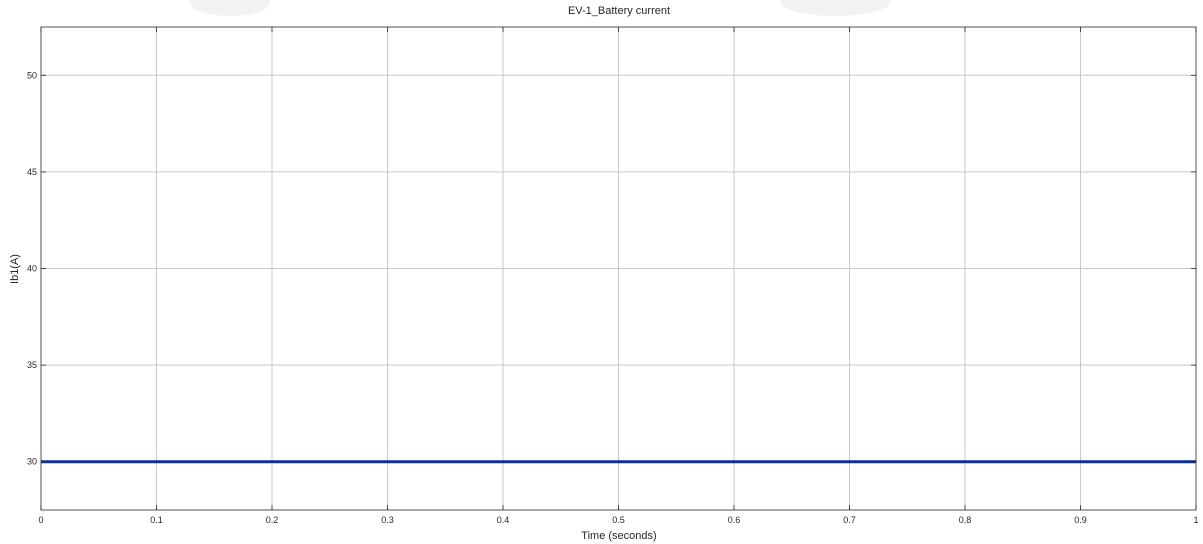 Image resolution: width=1203 pixels, height=544 pixels. What do you see at coordinates (849, 520) in the screenshot?
I see `x-tick-label: 0.7` at bounding box center [849, 520].